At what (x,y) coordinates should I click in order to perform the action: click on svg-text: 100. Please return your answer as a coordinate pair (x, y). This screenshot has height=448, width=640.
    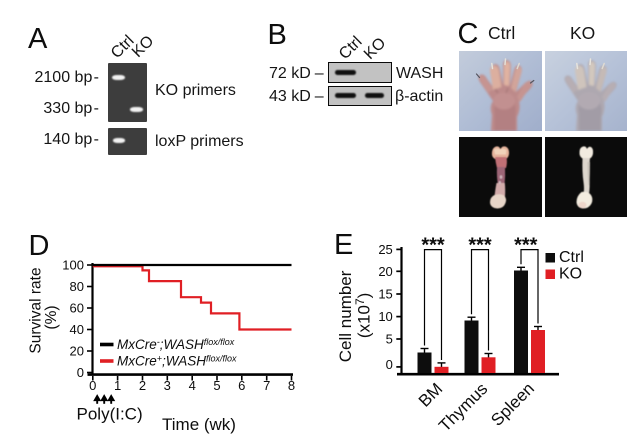
    Looking at the image, I should click on (73, 265).